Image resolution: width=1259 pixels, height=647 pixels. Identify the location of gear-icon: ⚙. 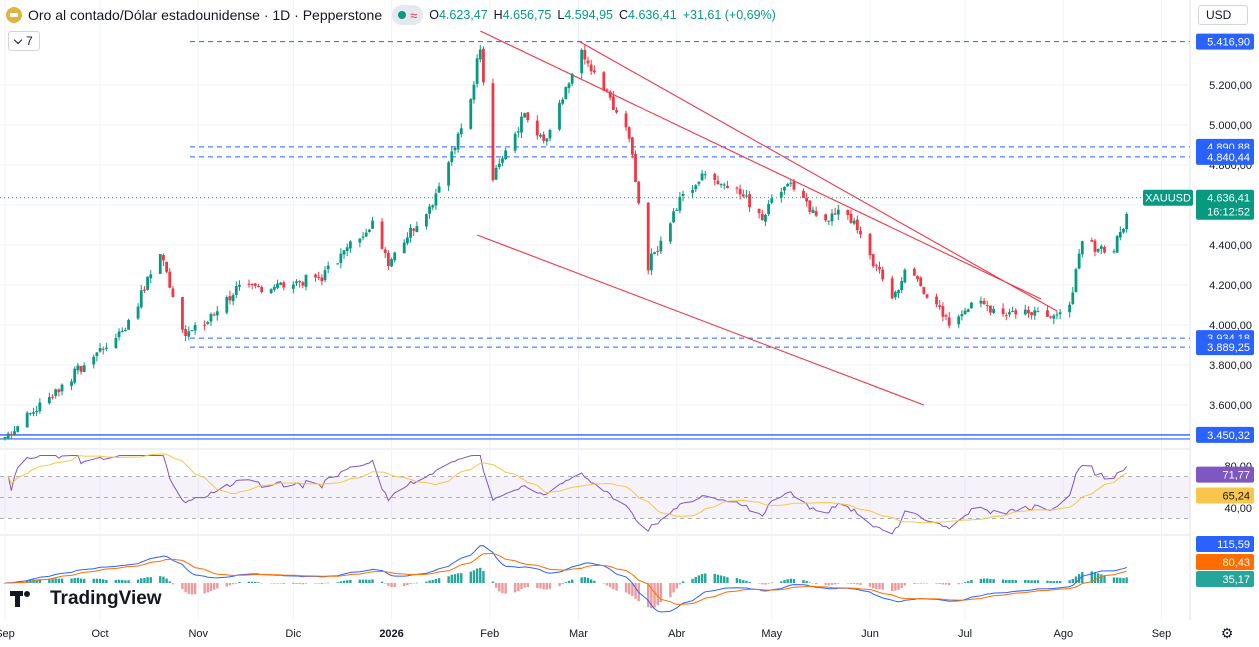
(1227, 633).